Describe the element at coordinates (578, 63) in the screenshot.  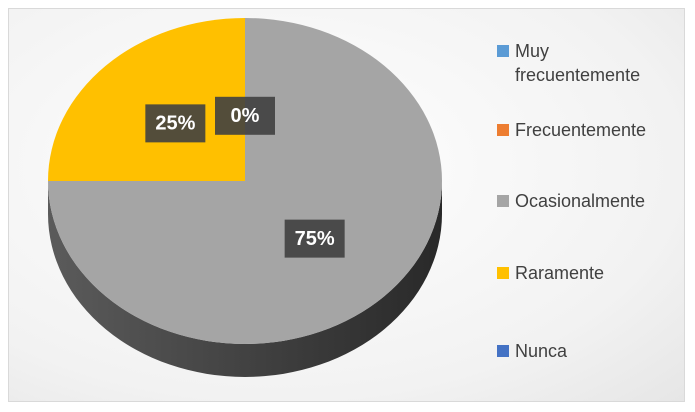
I see `legend-label: Muy frecuentemente` at that location.